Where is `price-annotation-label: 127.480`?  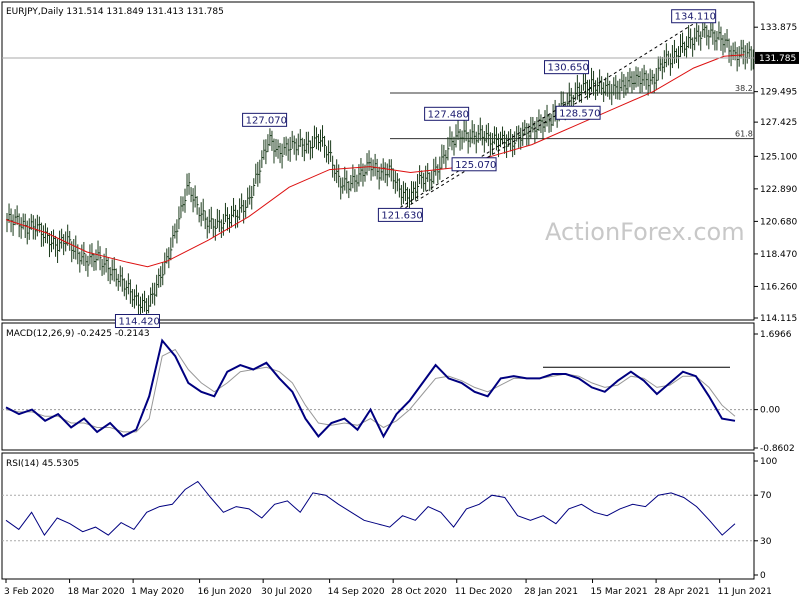 price-annotation-label: 127.480 is located at coordinates (448, 114).